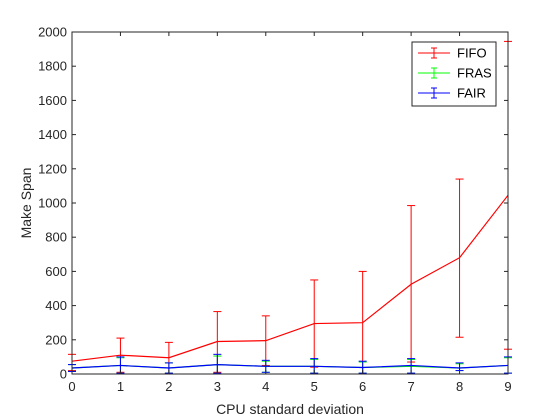 This screenshot has height=420, width=560. Describe the element at coordinates (26, 203) in the screenshot. I see `y-axis-label: Make Span` at that location.